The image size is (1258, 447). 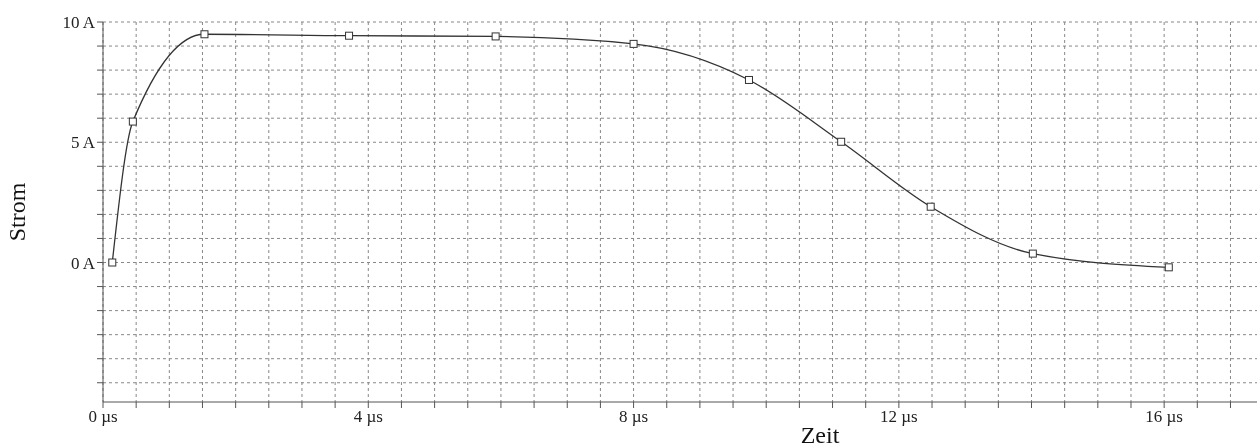 I want to click on y-tick-label: 10 A, so click(x=79, y=23).